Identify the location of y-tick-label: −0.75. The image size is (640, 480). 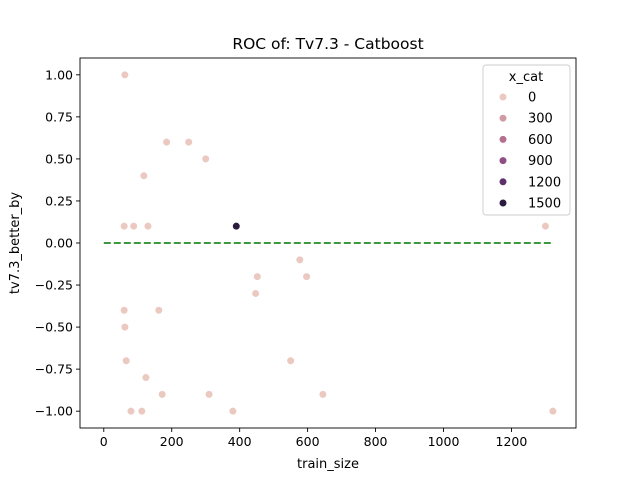
(54, 369).